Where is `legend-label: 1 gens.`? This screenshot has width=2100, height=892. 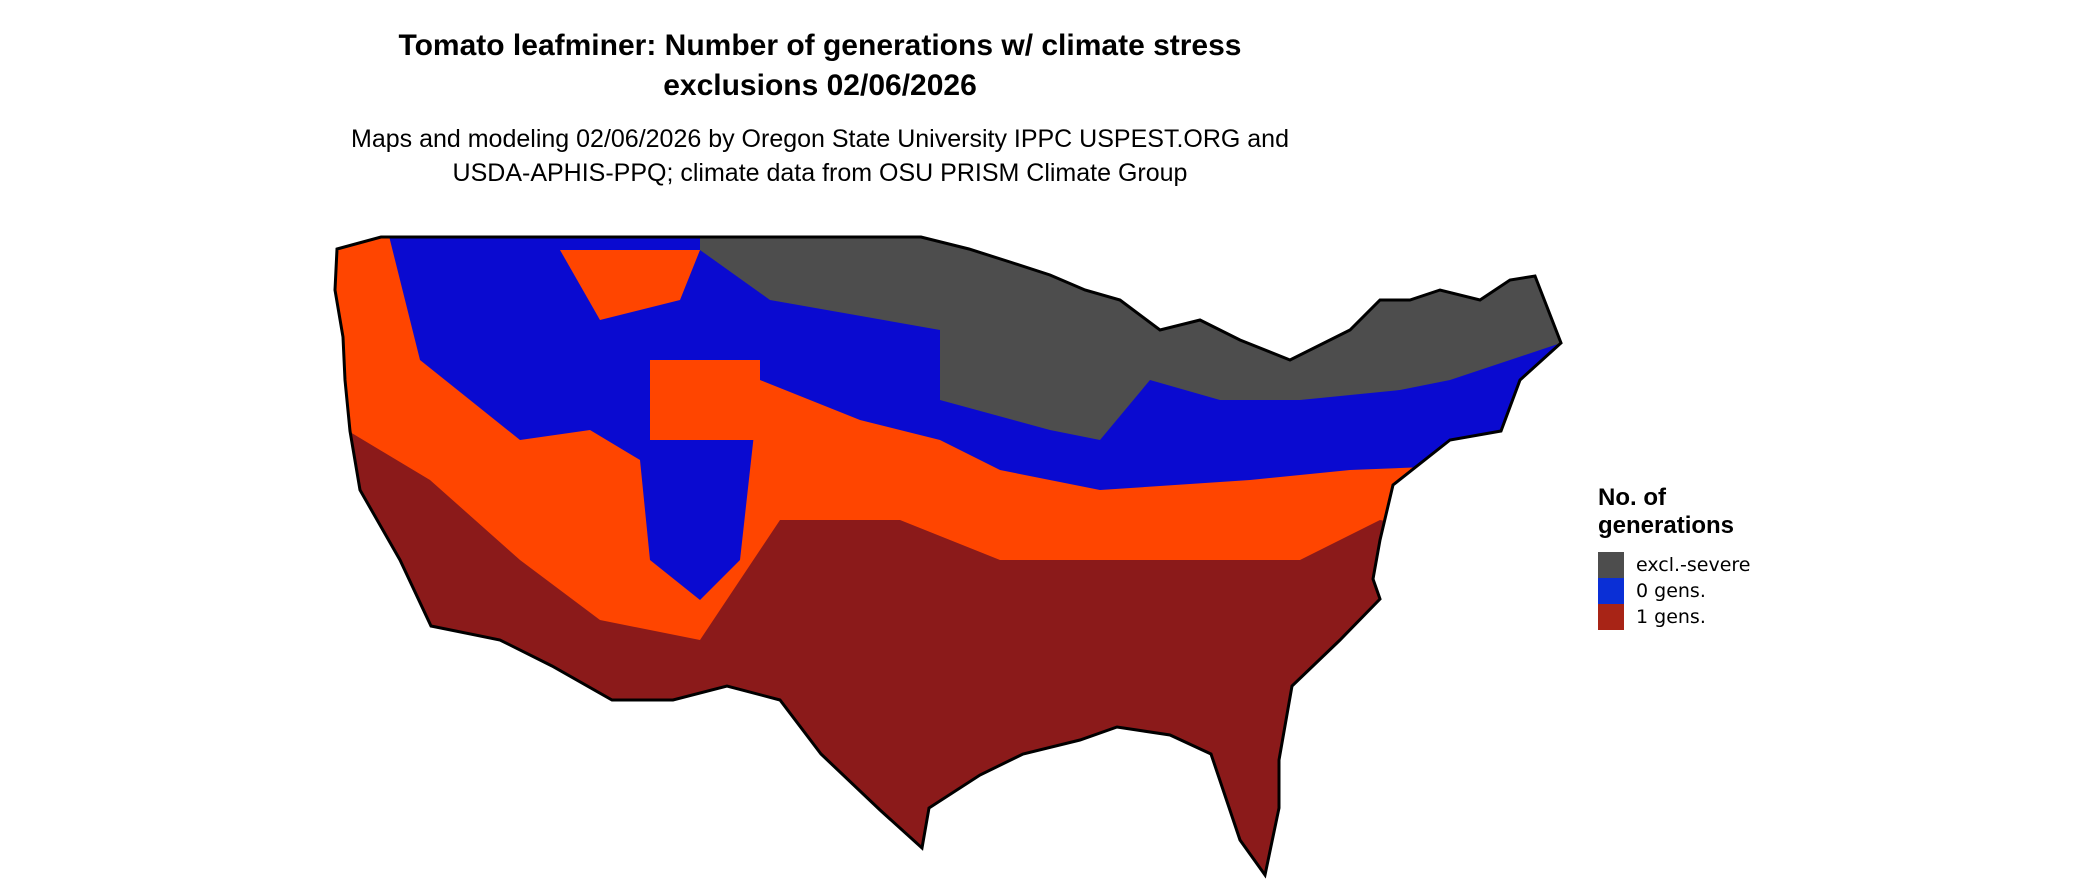 legend-label: 1 gens. is located at coordinates (1671, 617).